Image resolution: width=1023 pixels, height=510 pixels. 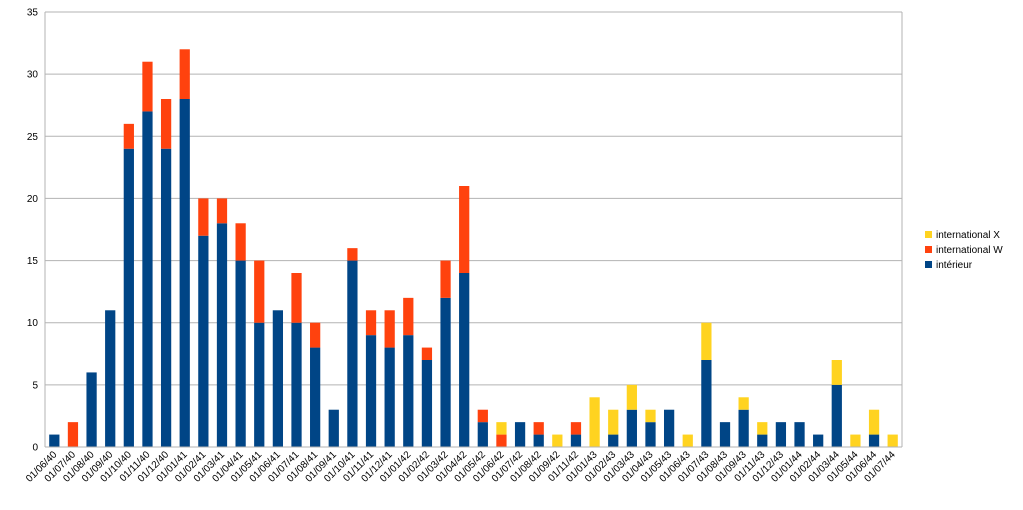 I want to click on y-tick-label: 30, so click(x=33, y=75).